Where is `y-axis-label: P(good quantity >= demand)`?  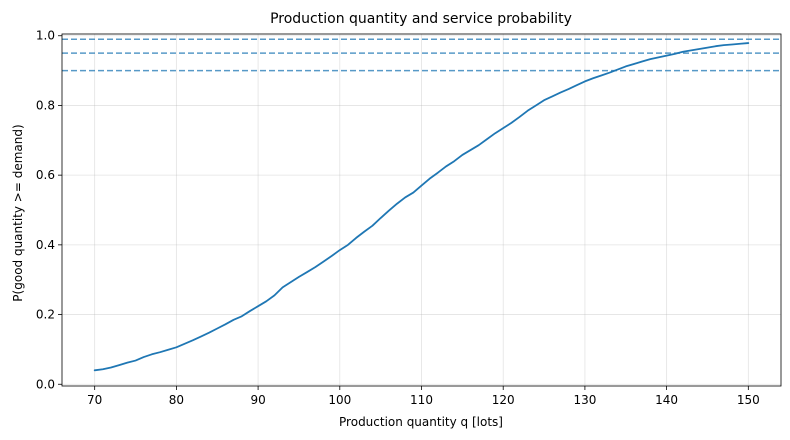 y-axis-label: P(good quantity >= demand) is located at coordinates (18, 212).